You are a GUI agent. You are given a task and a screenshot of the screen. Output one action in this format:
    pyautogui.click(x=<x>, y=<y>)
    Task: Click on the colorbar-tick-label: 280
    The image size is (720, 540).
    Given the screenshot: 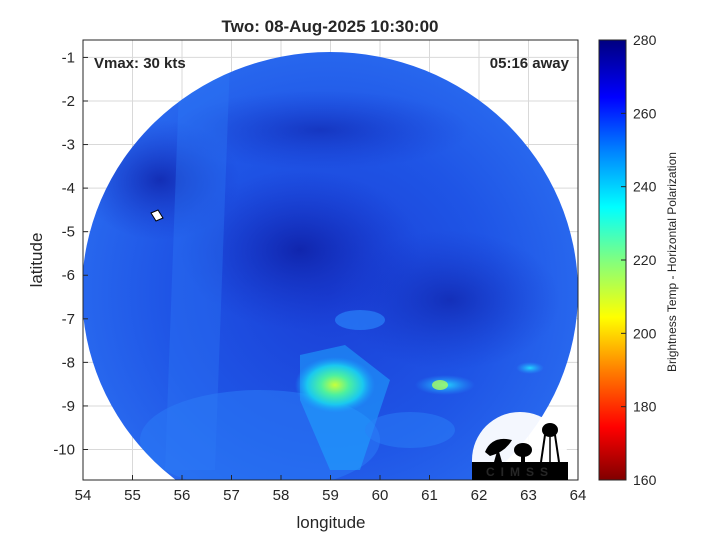 What is the action you would take?
    pyautogui.click(x=645, y=40)
    